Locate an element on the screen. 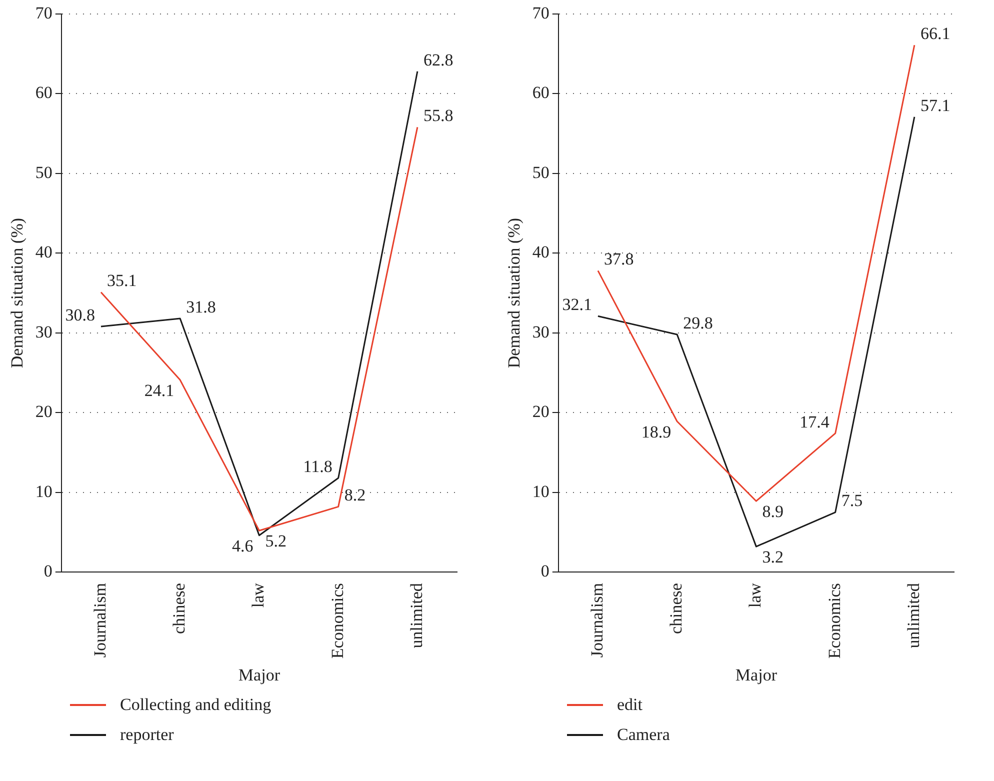 Image resolution: width=994 pixels, height=781 pixels. data-label: 37.8 is located at coordinates (619, 259).